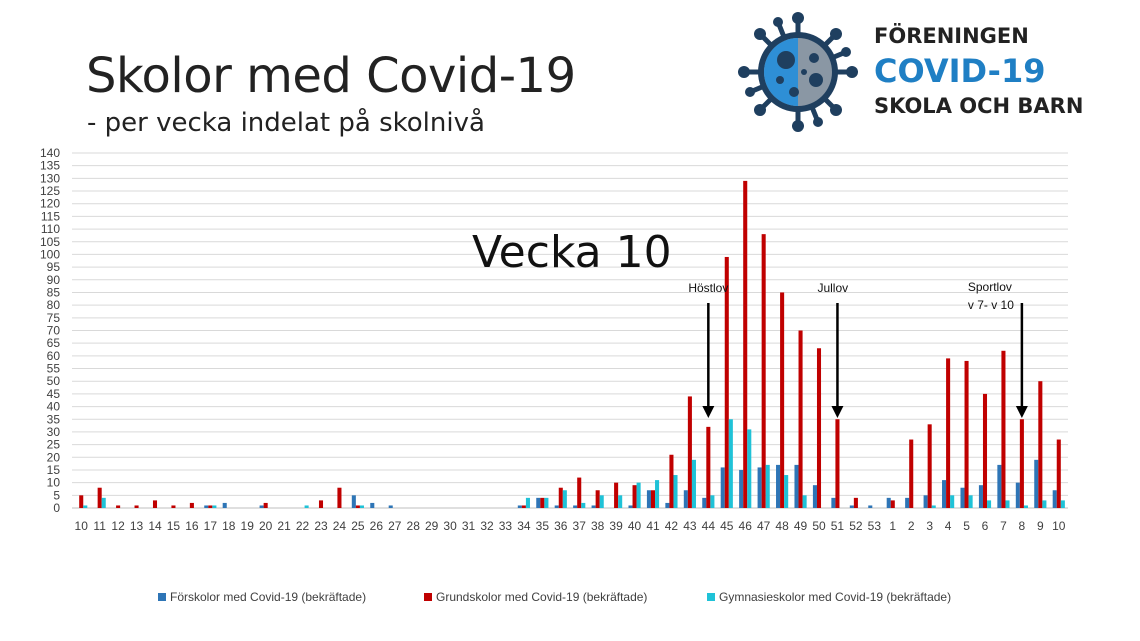 Image resolution: width=1140 pixels, height=641 pixels. I want to click on x-tick-label: 9, so click(1040, 526).